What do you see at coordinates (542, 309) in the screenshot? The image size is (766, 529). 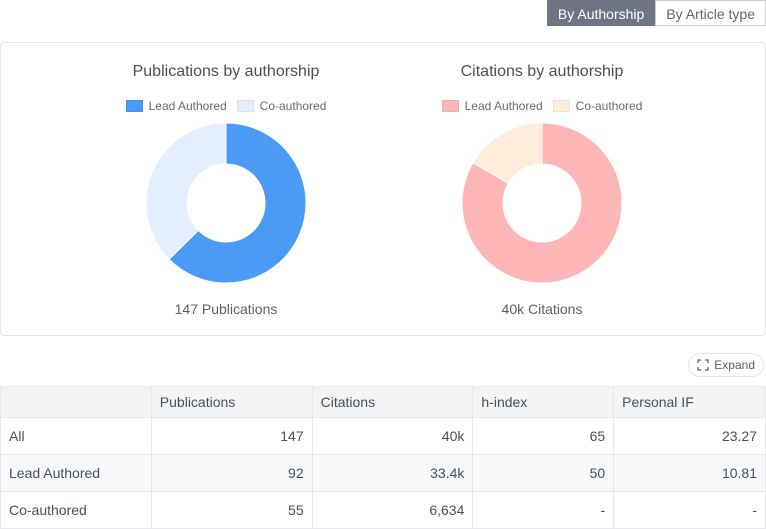 I see `chart-caption: 40k Citations` at bounding box center [542, 309].